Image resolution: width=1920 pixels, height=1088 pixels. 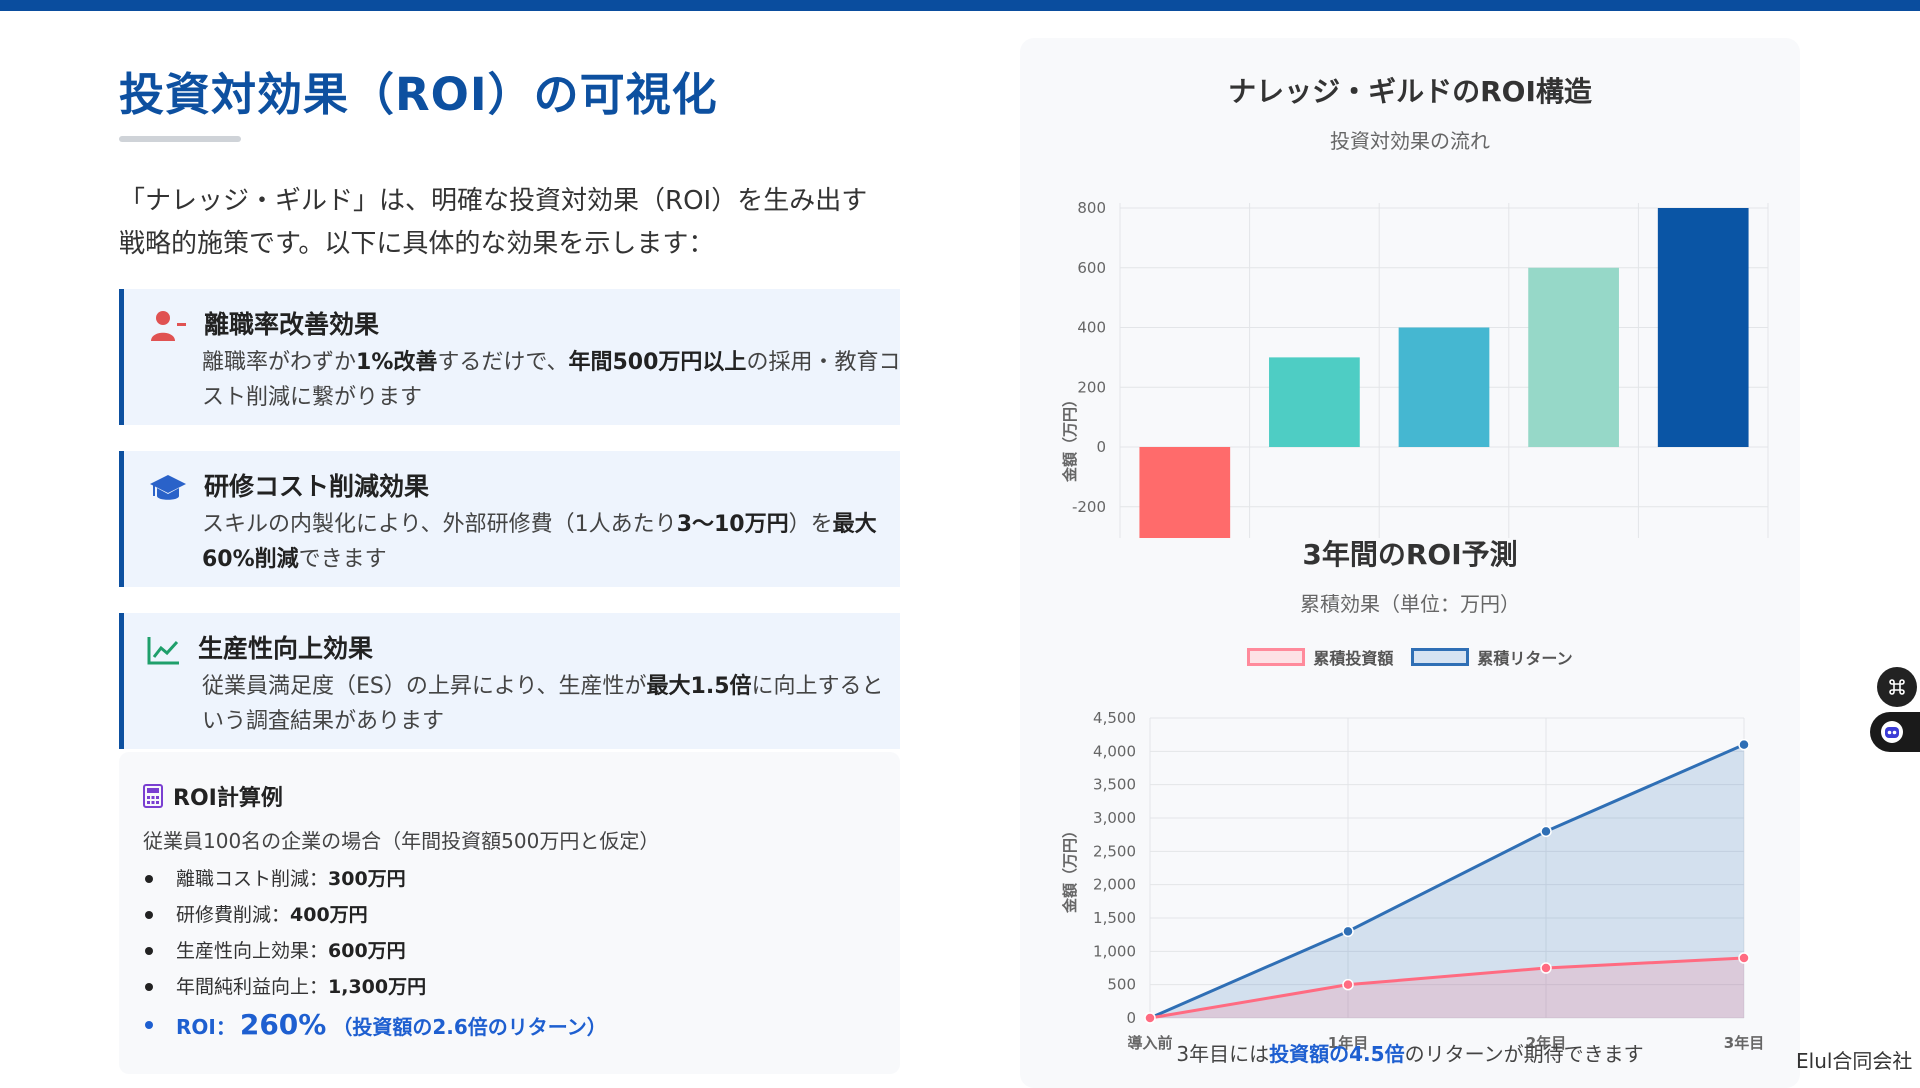 I want to click on y-tick-label: 4,500, so click(x=1114, y=718).